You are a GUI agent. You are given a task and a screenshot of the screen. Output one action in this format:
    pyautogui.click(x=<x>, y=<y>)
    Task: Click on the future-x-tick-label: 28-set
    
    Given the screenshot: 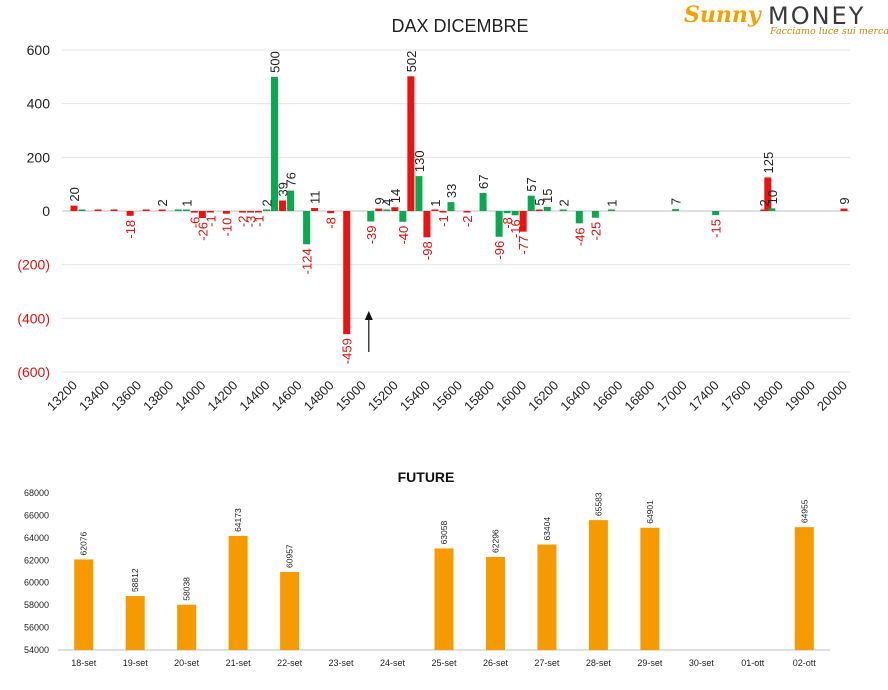 What is the action you would take?
    pyautogui.click(x=599, y=663)
    